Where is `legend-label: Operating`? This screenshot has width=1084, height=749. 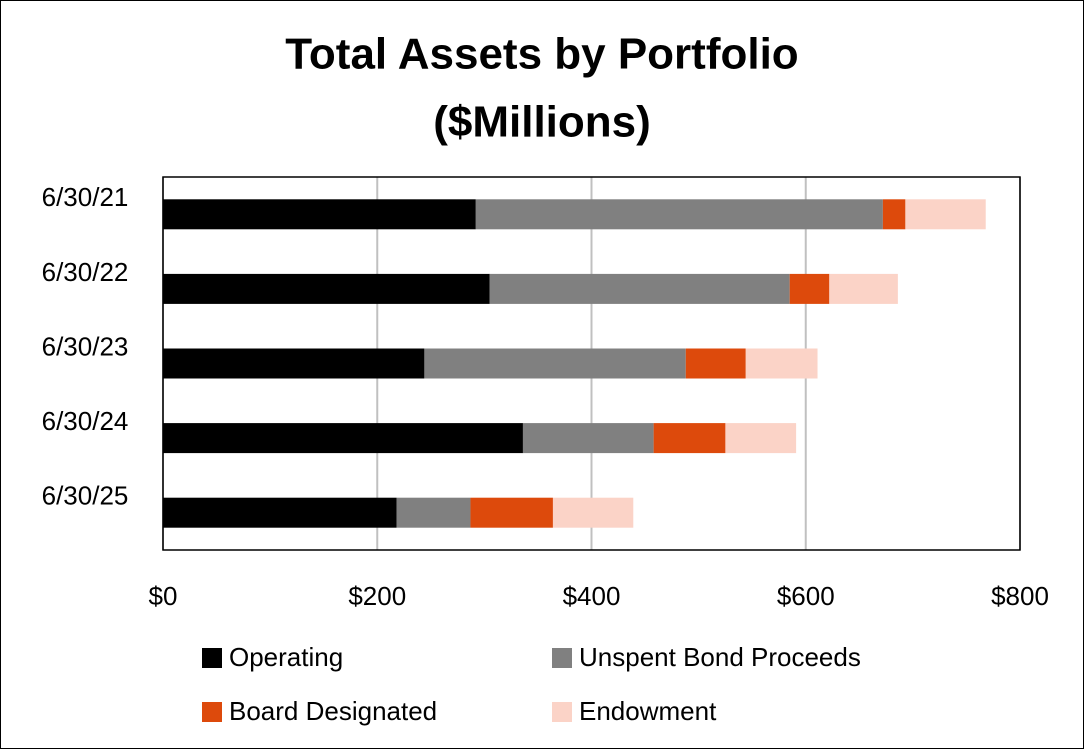
legend-label: Operating is located at coordinates (286, 657).